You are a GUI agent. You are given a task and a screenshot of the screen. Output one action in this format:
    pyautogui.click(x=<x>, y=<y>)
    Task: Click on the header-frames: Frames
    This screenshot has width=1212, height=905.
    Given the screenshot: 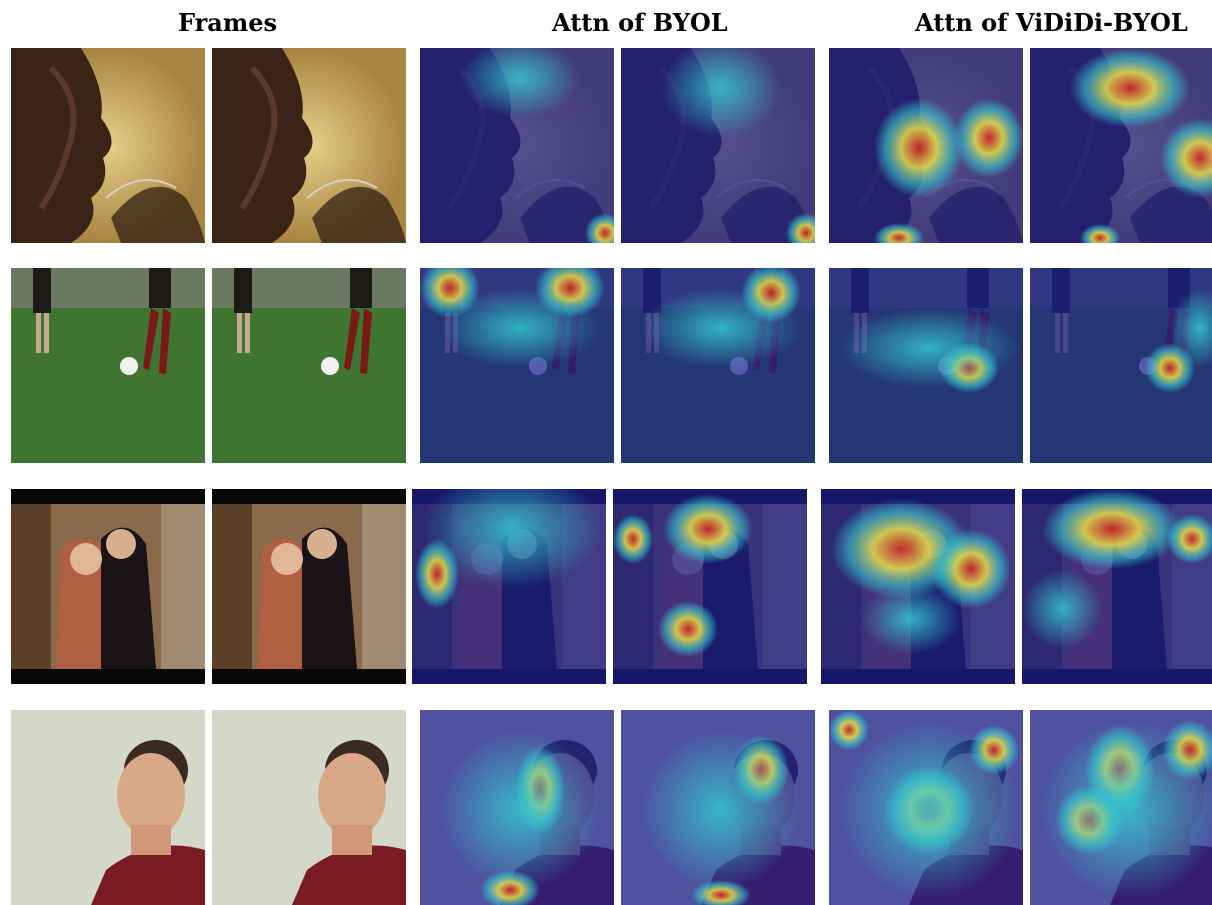 What is the action you would take?
    pyautogui.click(x=227, y=22)
    